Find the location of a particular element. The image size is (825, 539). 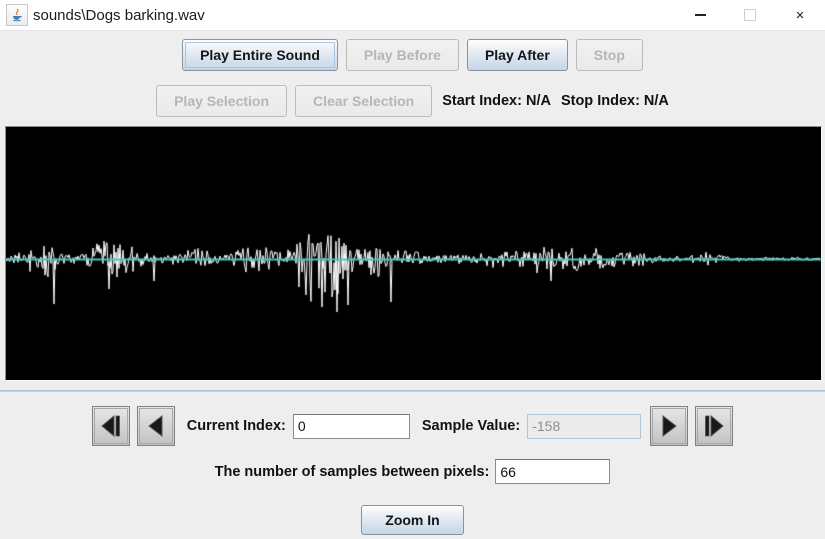

skip-to-end-icon is located at coordinates (714, 426).